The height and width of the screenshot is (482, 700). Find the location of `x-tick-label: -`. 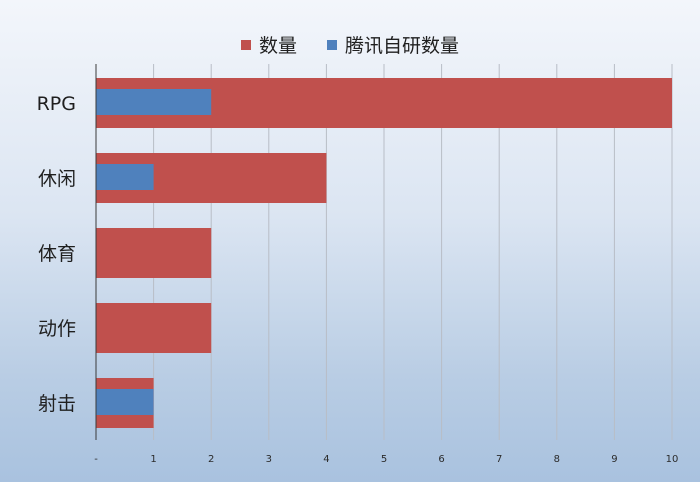

x-tick-label: - is located at coordinates (96, 459).